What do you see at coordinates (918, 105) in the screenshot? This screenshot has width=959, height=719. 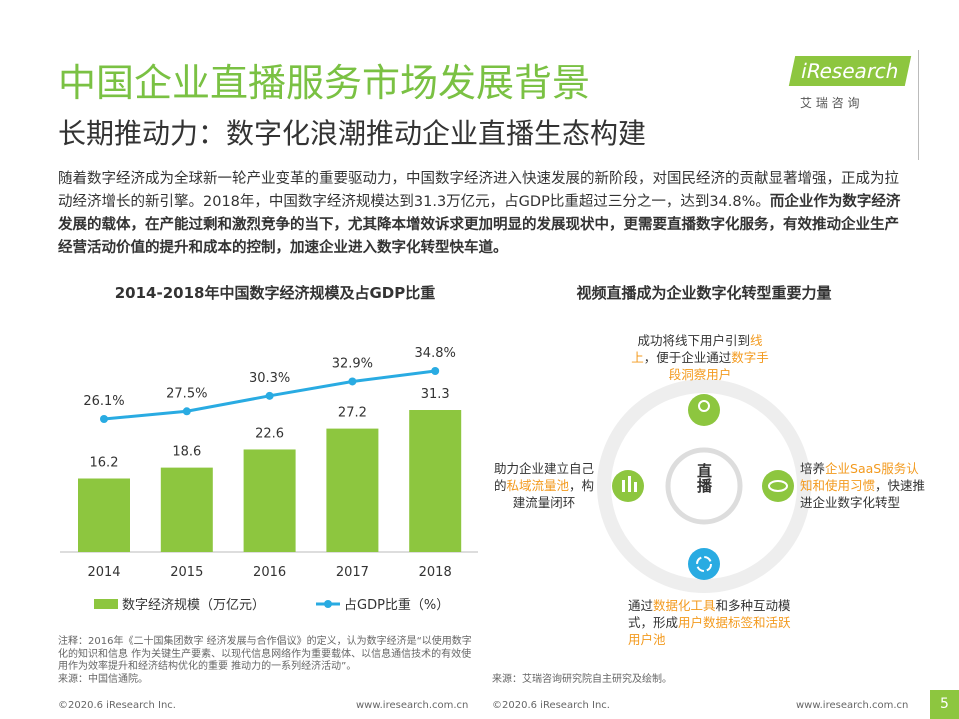 I see `divider` at bounding box center [918, 105].